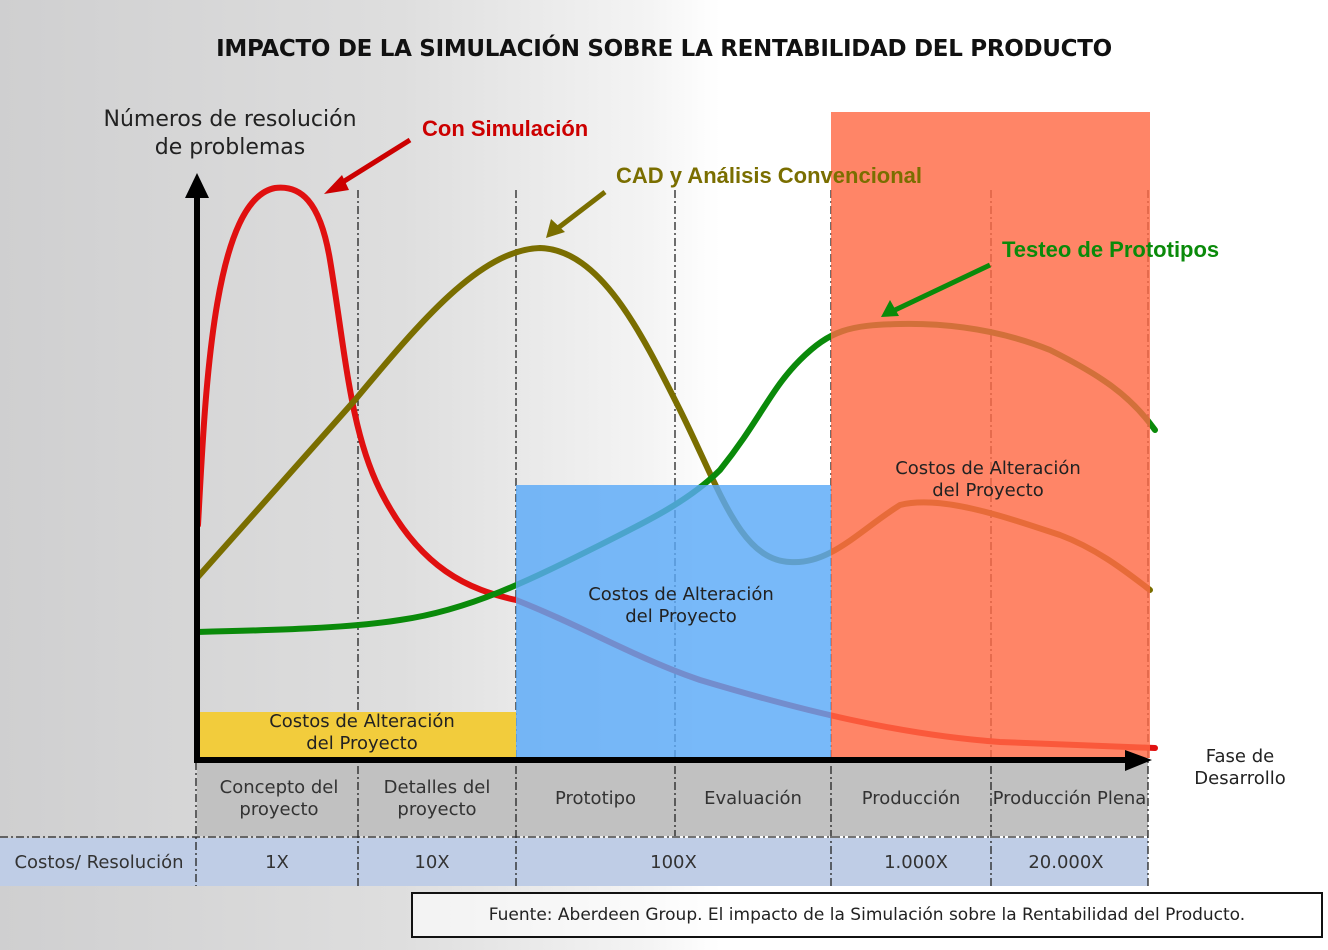 The height and width of the screenshot is (950, 1328). What do you see at coordinates (942, 287) in the screenshot?
I see `arrow-testeo` at bounding box center [942, 287].